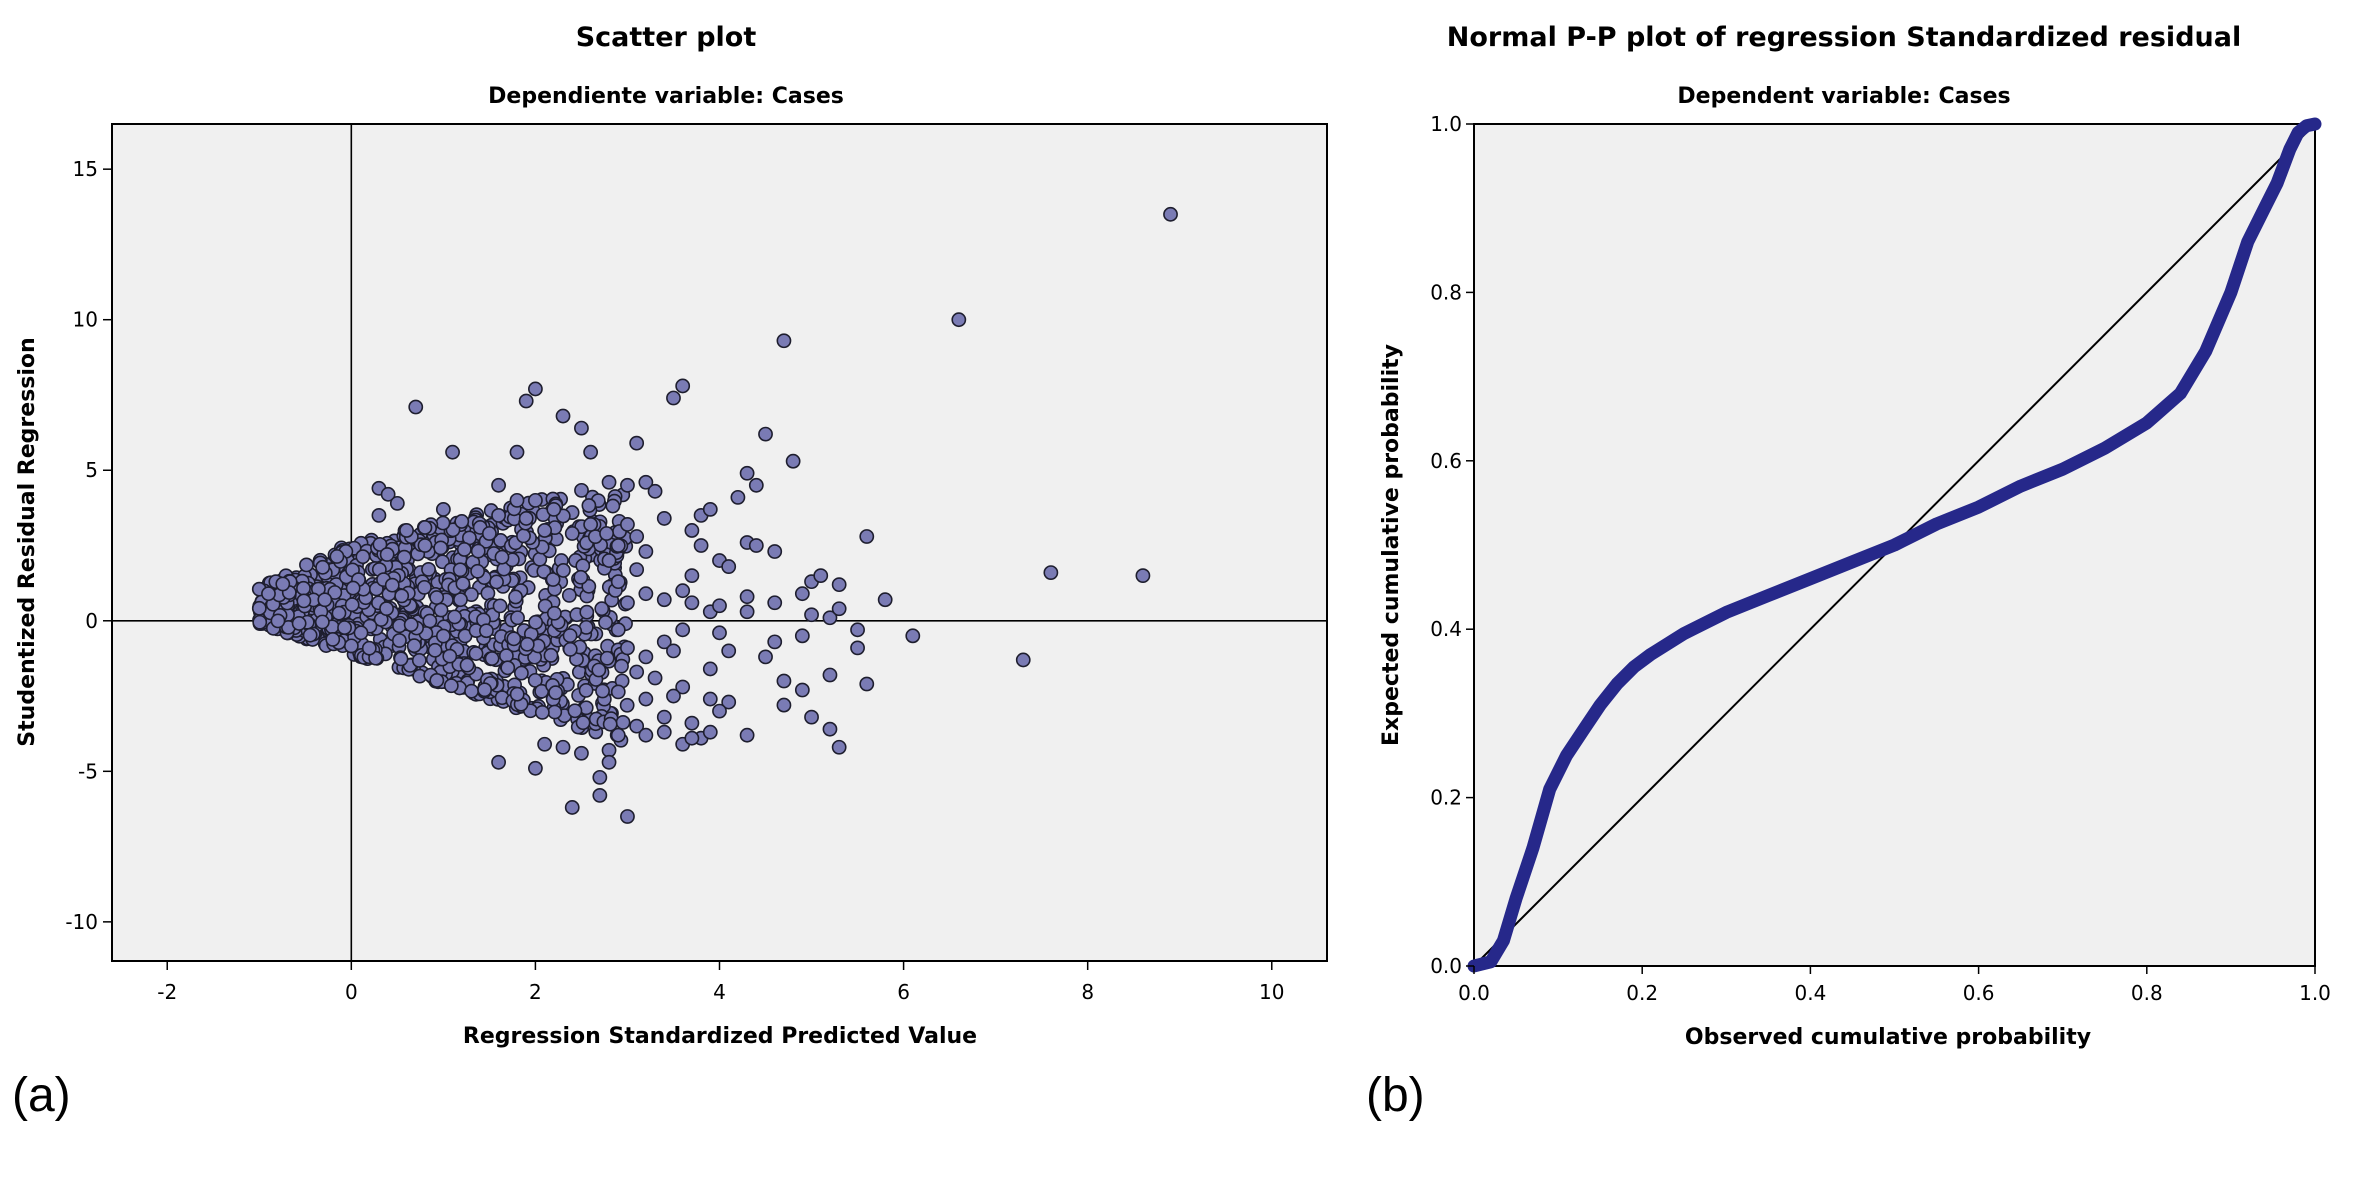 The width and height of the screenshot is (2353, 1177). What do you see at coordinates (1446, 629) in the screenshot?
I see `pp-y-tick-label: 0.4` at bounding box center [1446, 629].